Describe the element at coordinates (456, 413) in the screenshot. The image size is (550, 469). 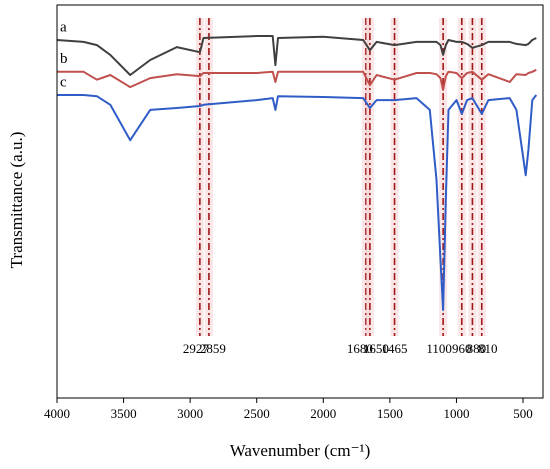
I see `x-tick-label: 1000` at that location.